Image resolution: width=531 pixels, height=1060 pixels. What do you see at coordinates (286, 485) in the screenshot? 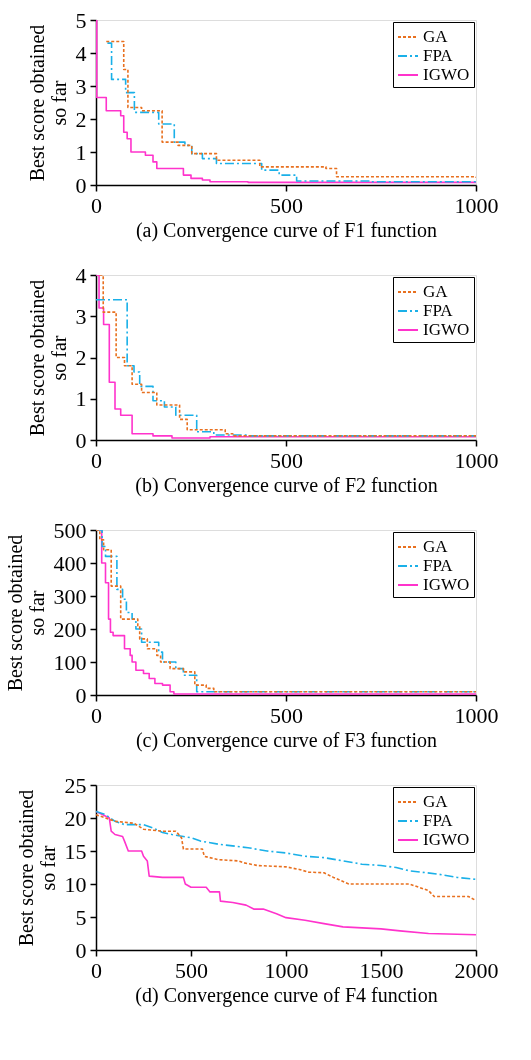
I see `x-axis-title: (b) Convergence curve of F2 function` at bounding box center [286, 485].